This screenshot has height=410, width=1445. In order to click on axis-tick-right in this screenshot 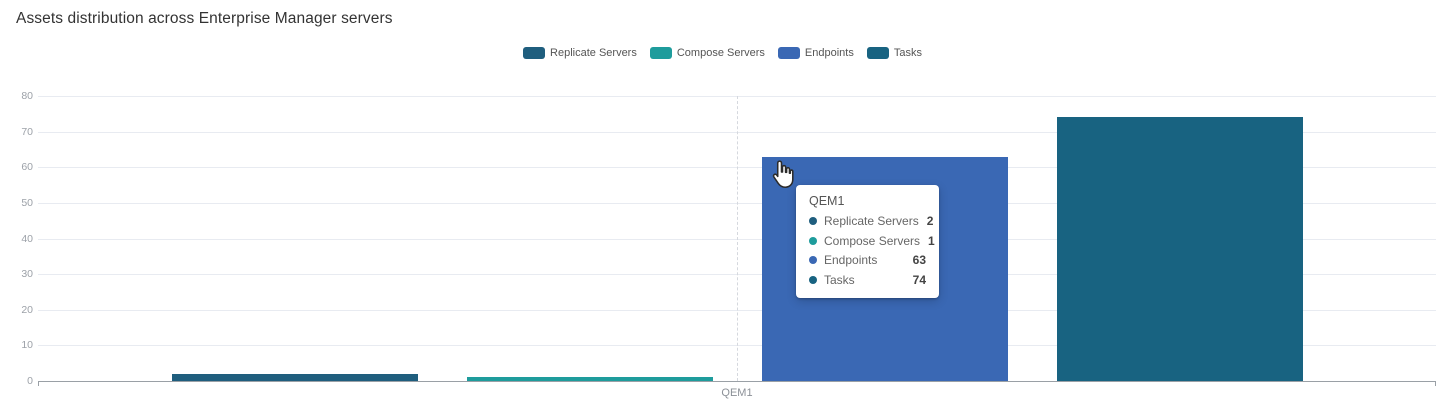, I will do `click(1435, 383)`.